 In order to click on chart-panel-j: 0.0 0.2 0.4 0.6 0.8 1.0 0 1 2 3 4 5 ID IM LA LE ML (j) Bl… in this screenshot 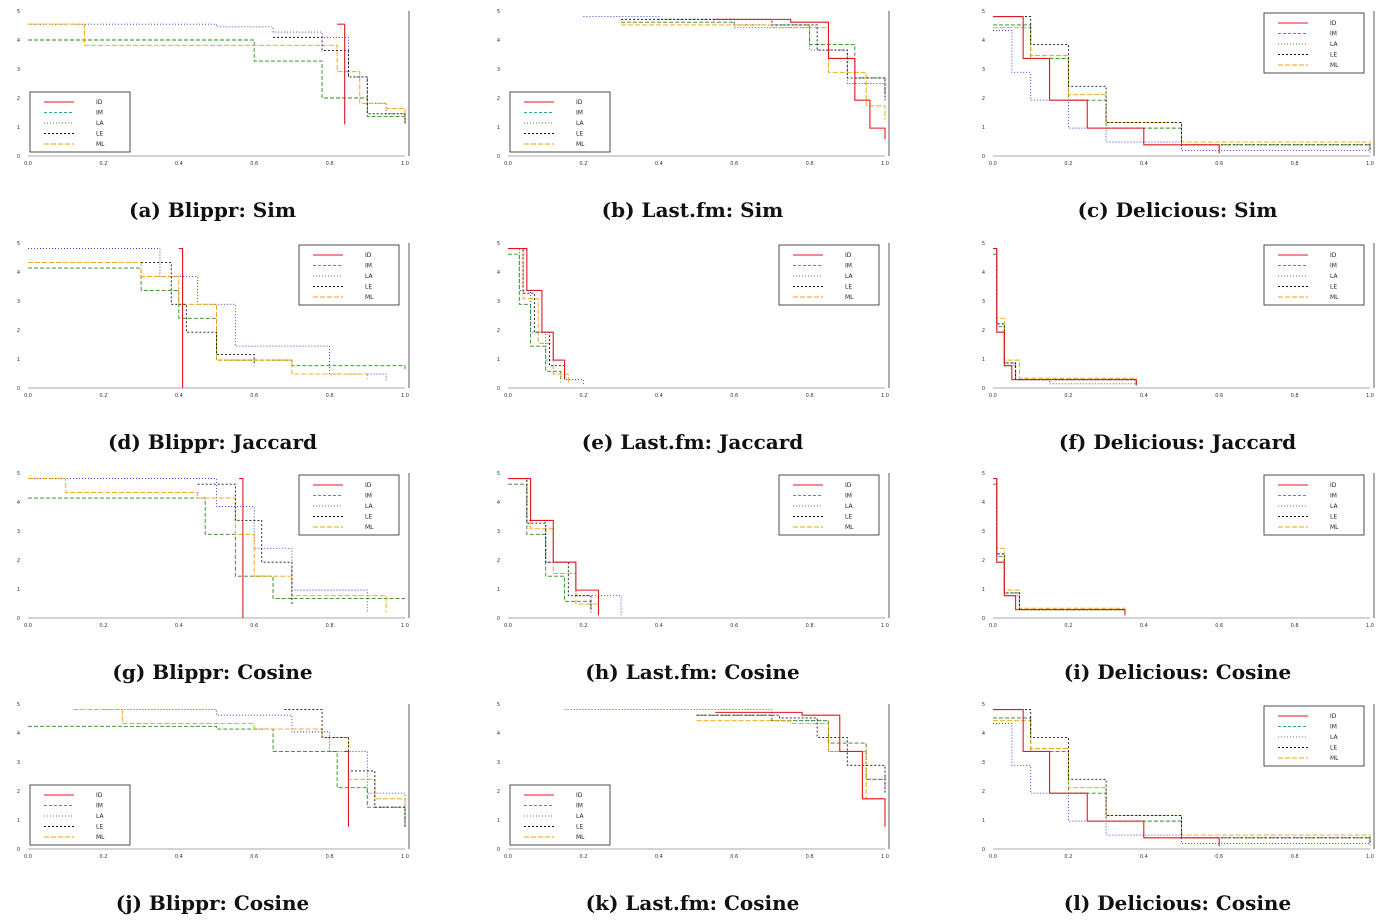, I will do `click(212, 806)`.